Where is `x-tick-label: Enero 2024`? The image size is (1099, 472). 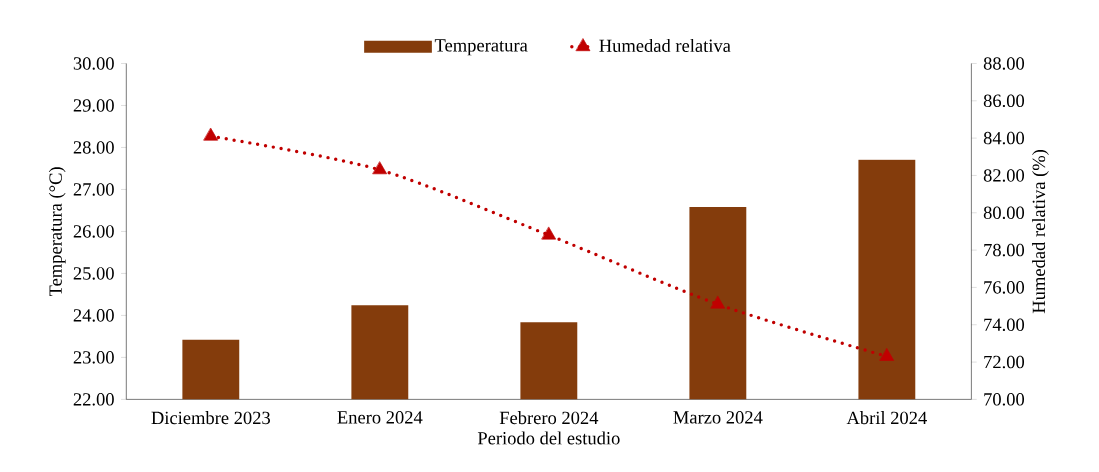
x-tick-label: Enero 2024 is located at coordinates (380, 417).